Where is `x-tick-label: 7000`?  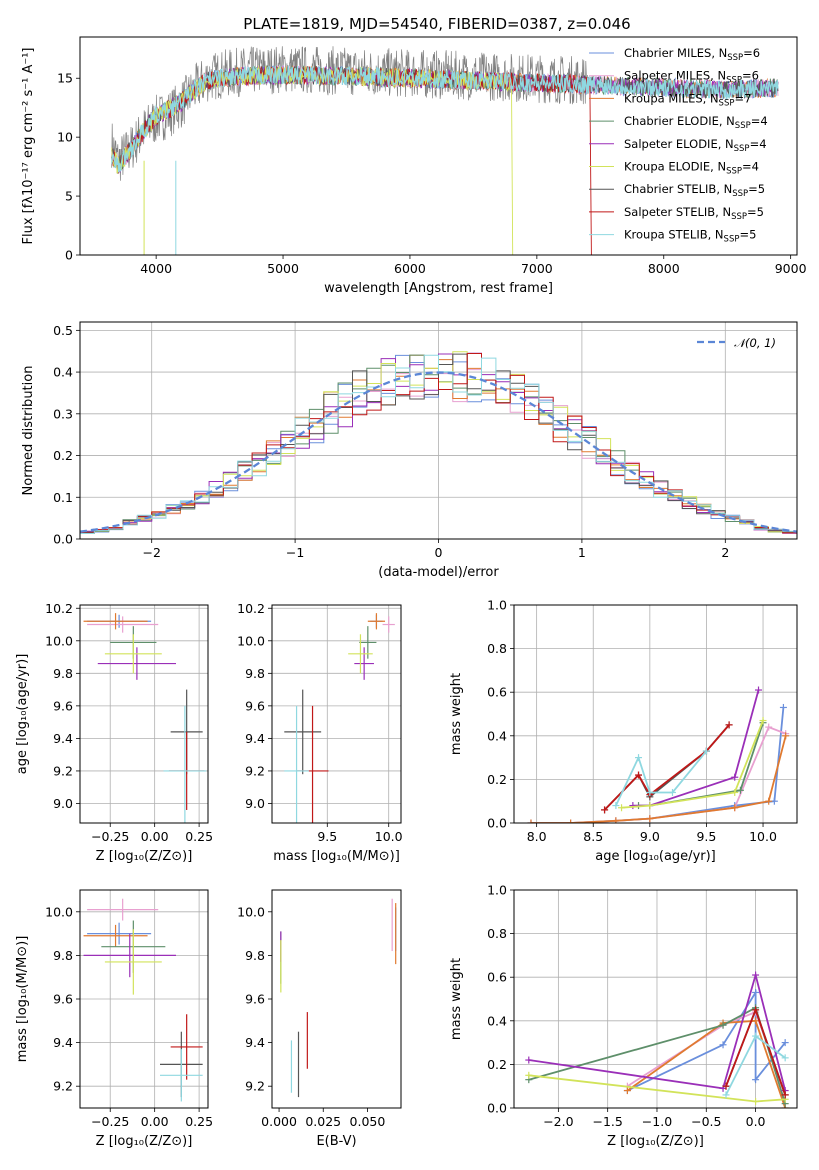
x-tick-label: 7000 is located at coordinates (537, 268).